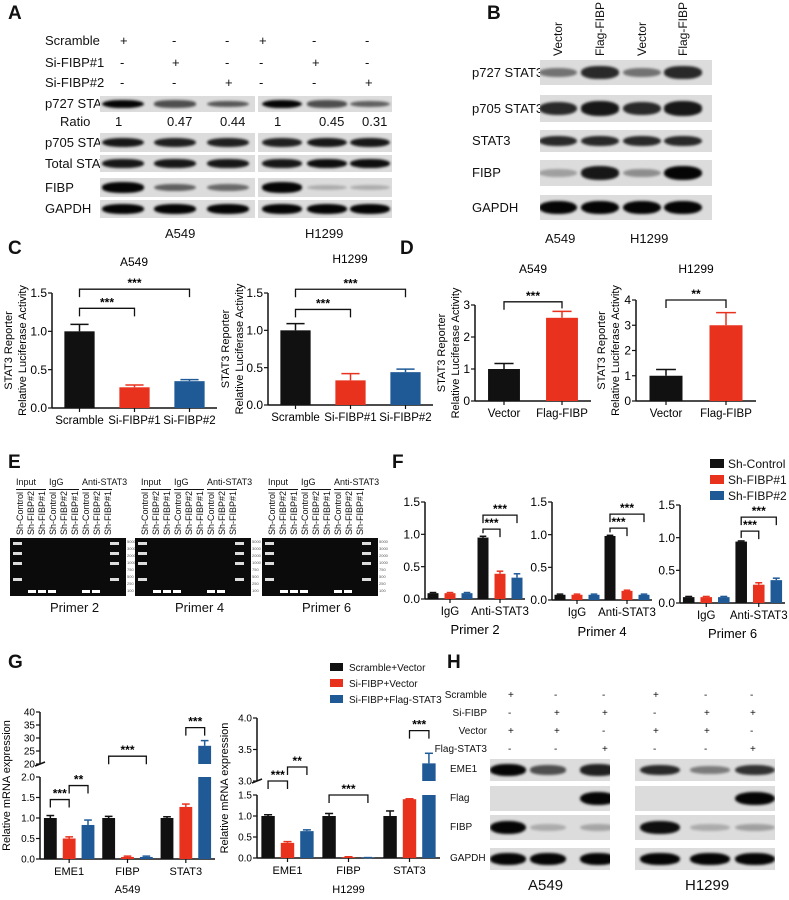 The width and height of the screenshot is (789, 900). Describe the element at coordinates (726, 414) in the screenshot. I see `x-tick-label: Flag-FIBP` at that location.